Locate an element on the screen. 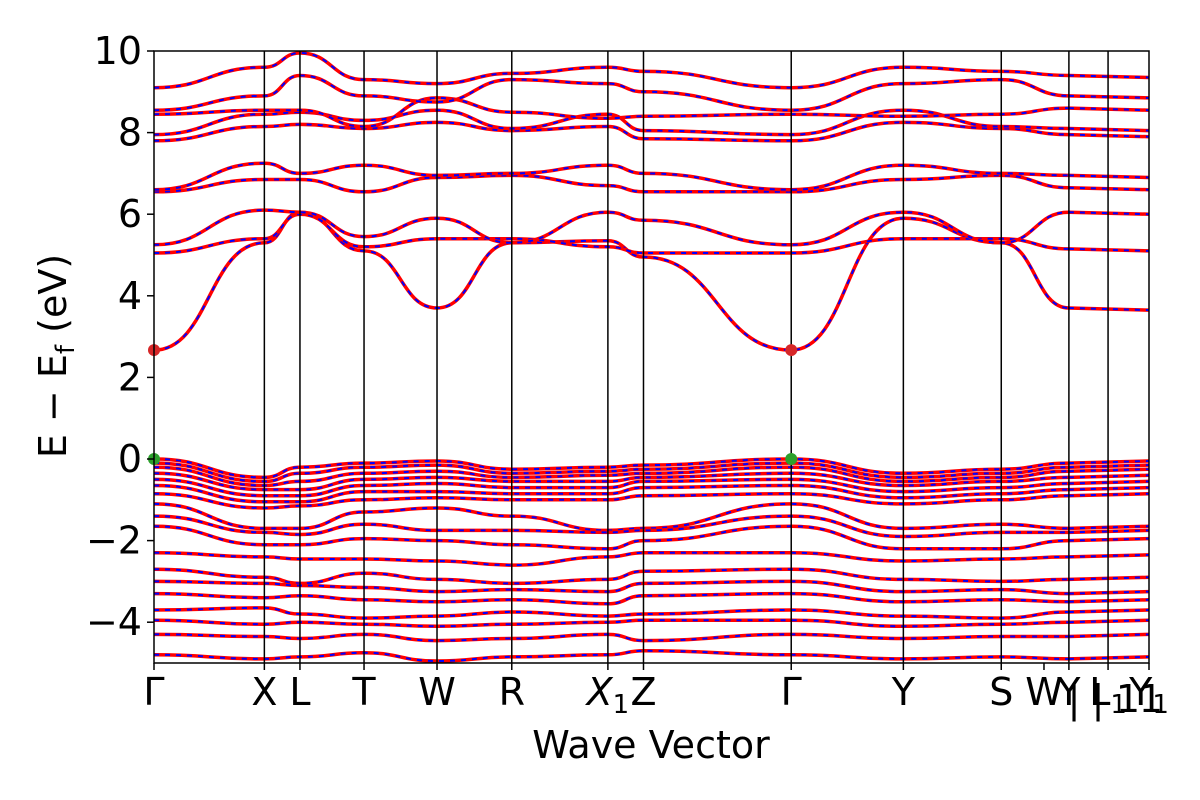 Image resolution: width=1200 pixels, height=800 pixels. valence-band-15-tail-blue is located at coordinates (1108, 621).